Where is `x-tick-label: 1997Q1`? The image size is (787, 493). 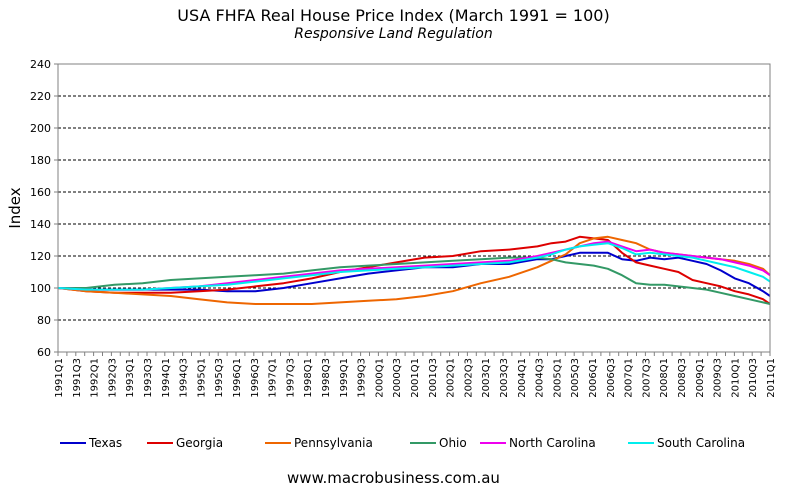 x-tick-label: 1997Q1 is located at coordinates (273, 378).